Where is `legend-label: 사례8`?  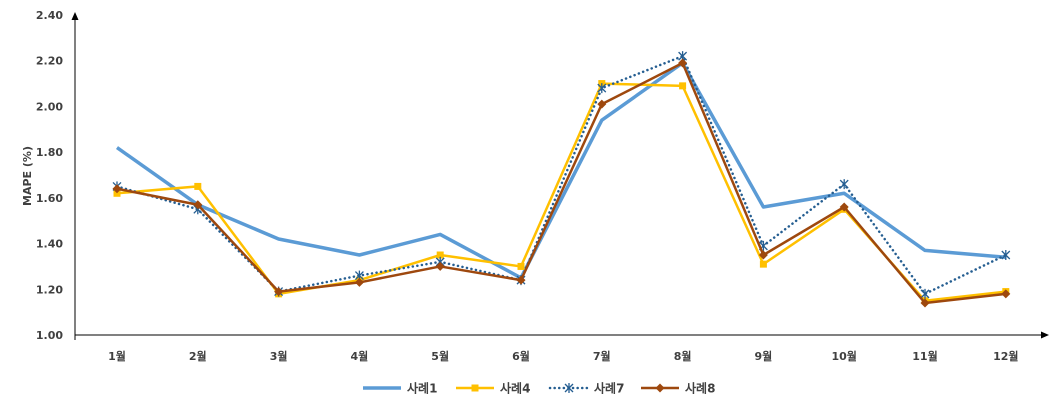 legend-label: 사례8 is located at coordinates (700, 388).